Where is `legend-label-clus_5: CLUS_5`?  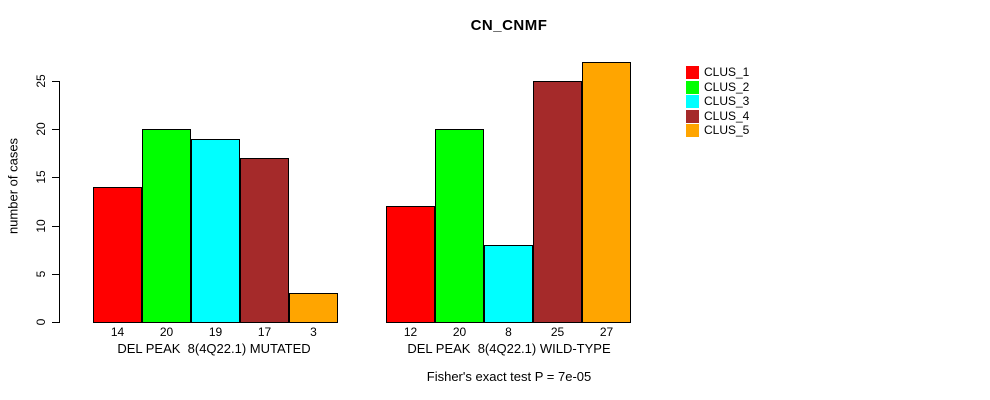
legend-label-clus_5: CLUS_5 is located at coordinates (727, 130).